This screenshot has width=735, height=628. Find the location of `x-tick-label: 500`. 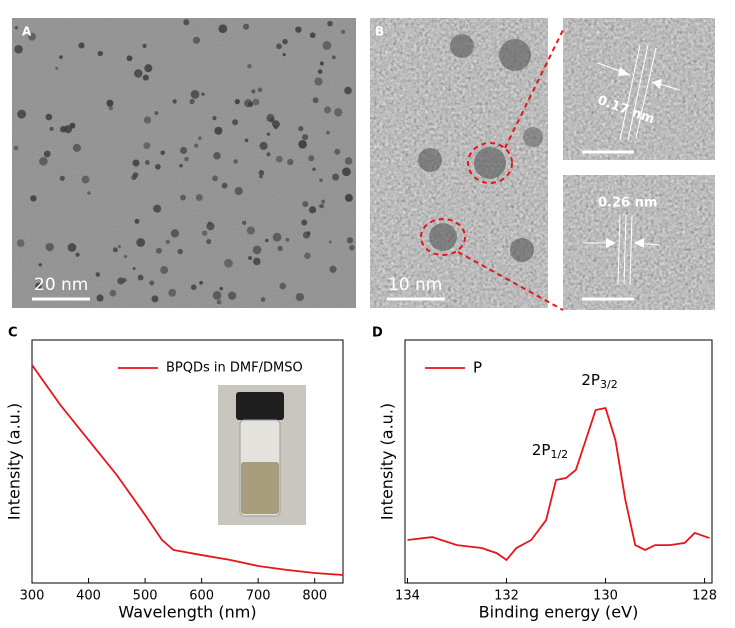

x-tick-label: 500 is located at coordinates (145, 596).